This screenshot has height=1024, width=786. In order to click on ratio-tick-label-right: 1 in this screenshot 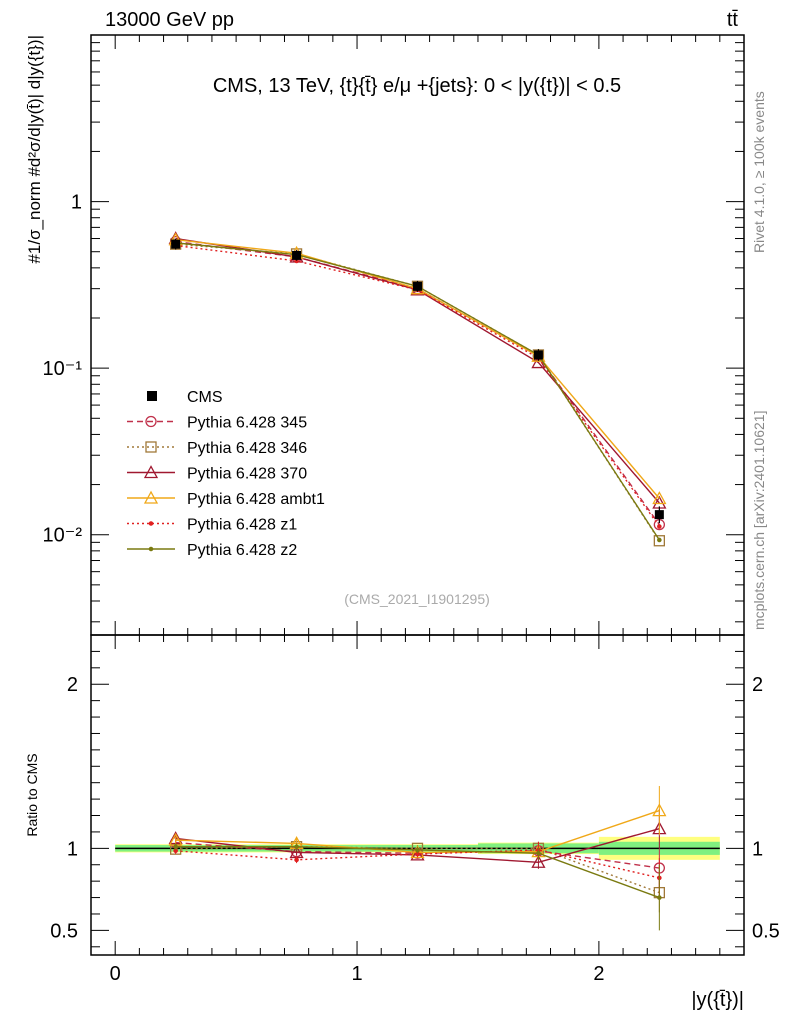, I will do `click(757, 849)`.